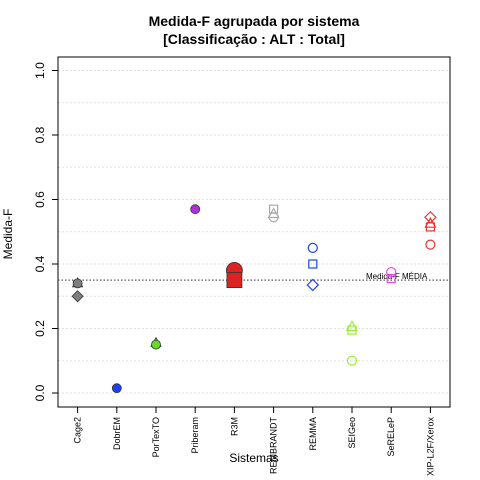 The height and width of the screenshot is (480, 480). I want to click on x-tick-label: SEIGeo, so click(352, 433).